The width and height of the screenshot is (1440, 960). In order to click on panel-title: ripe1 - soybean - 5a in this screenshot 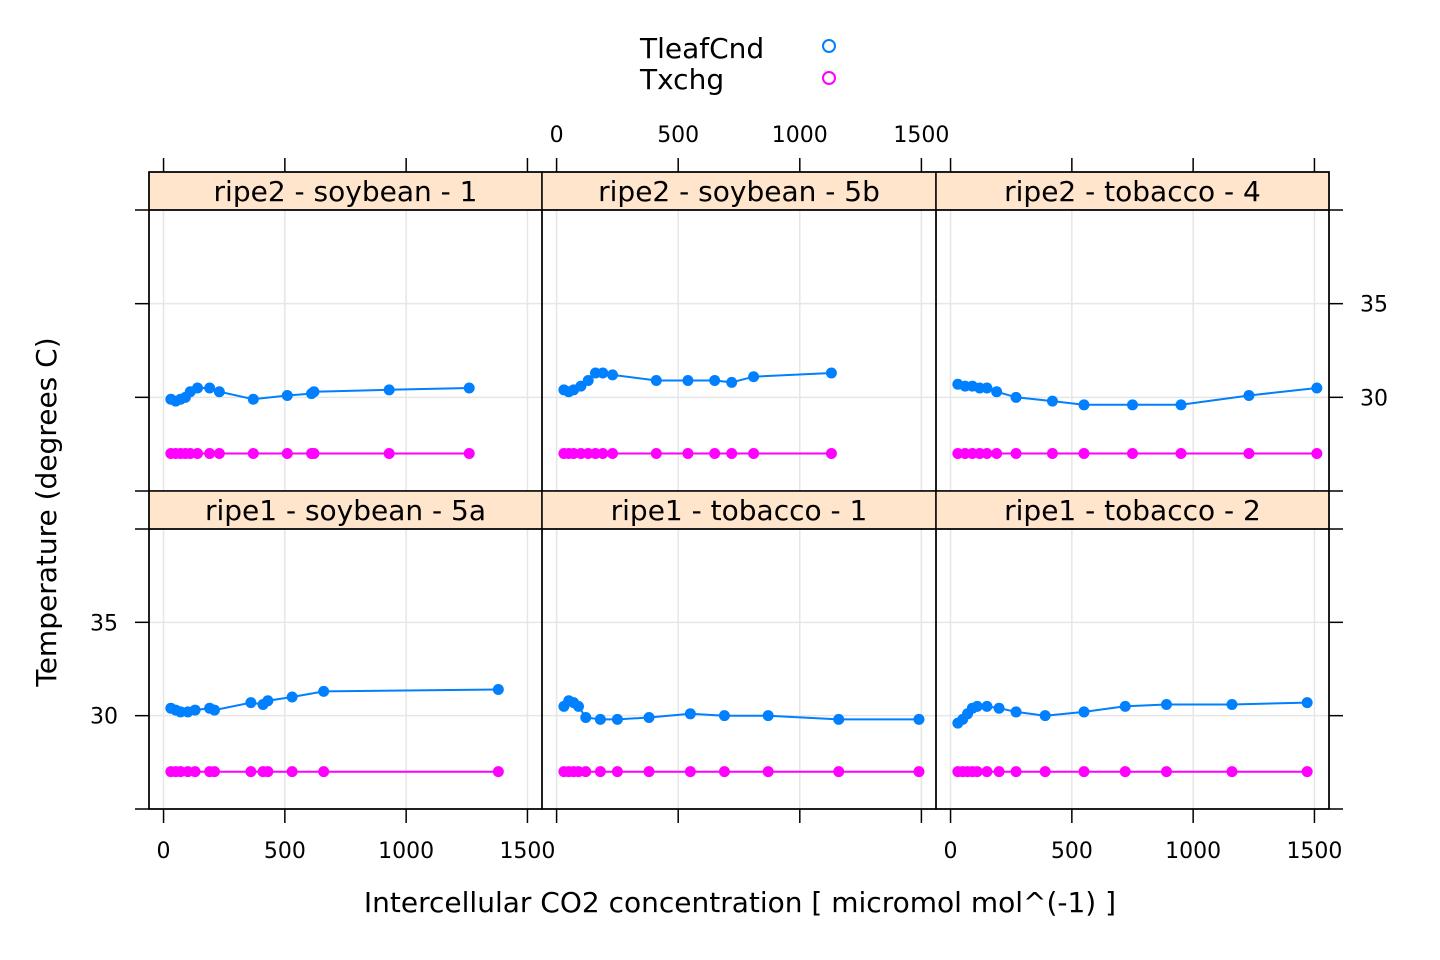, I will do `click(345, 510)`.